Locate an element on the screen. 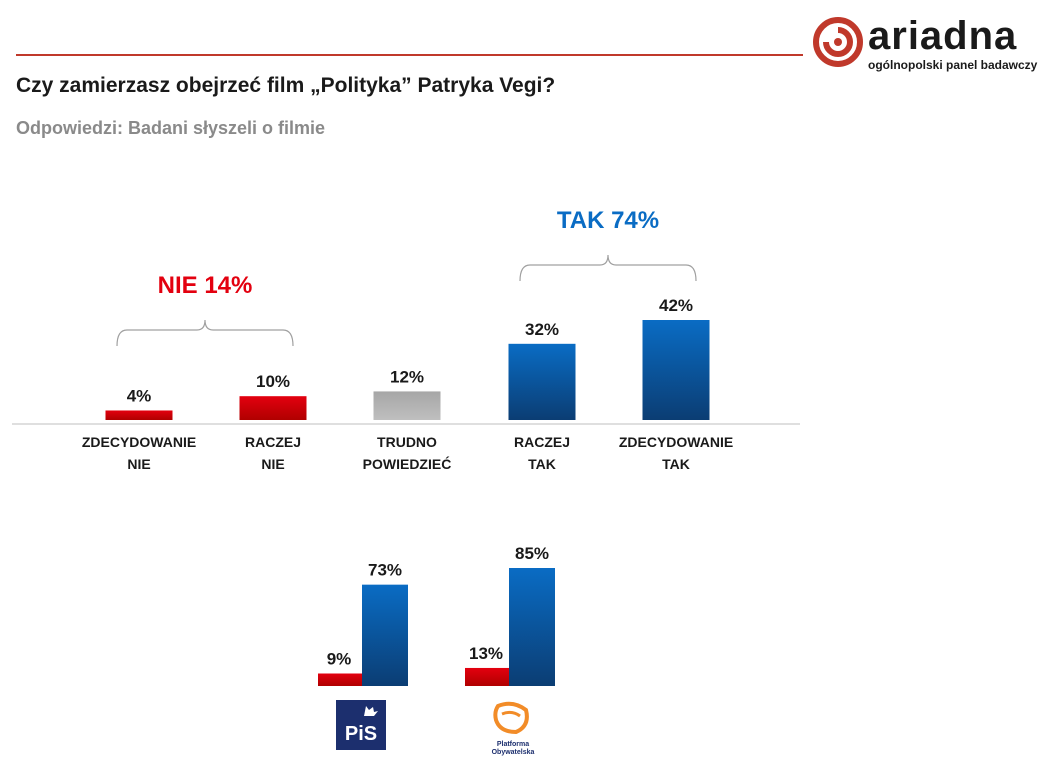  chart-subtitle: Odpowiedzi: Badani słyszeli o filmie is located at coordinates (171, 128).